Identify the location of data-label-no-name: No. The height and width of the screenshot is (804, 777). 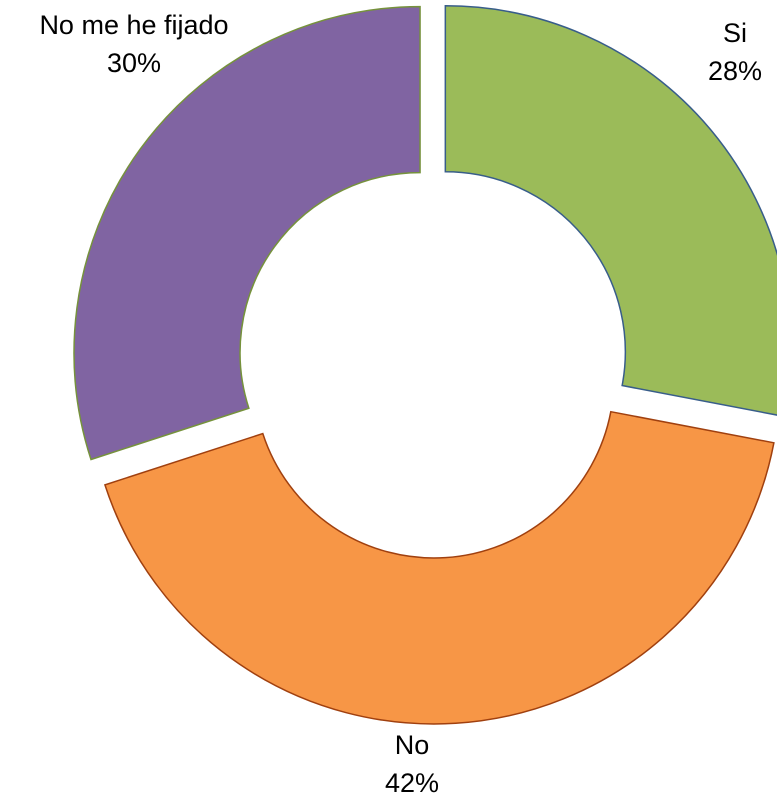
(412, 745).